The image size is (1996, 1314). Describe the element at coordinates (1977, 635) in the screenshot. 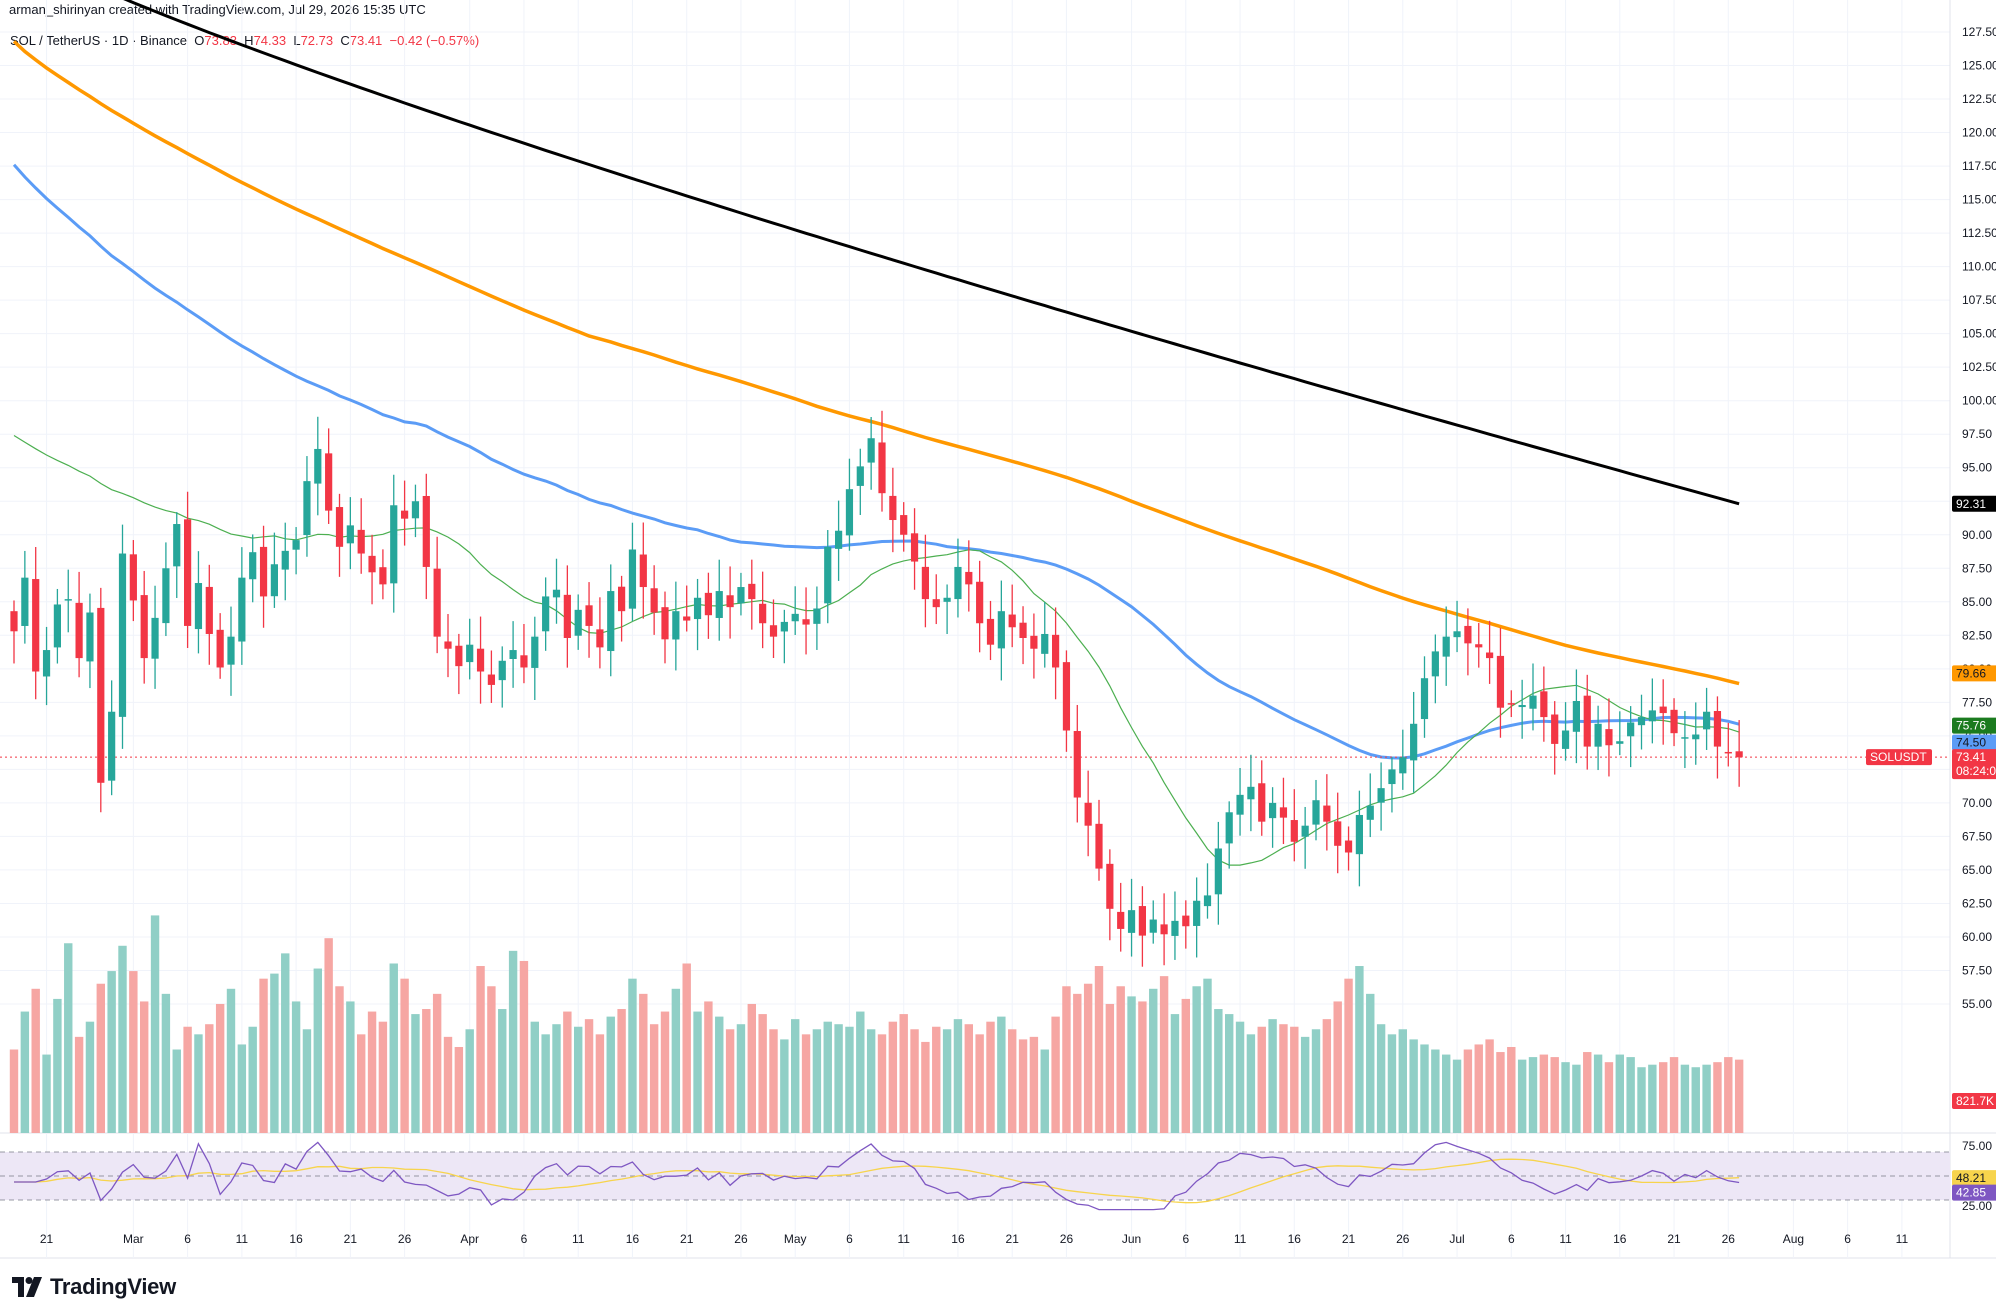

I see `y-tick-label: 82.50` at that location.